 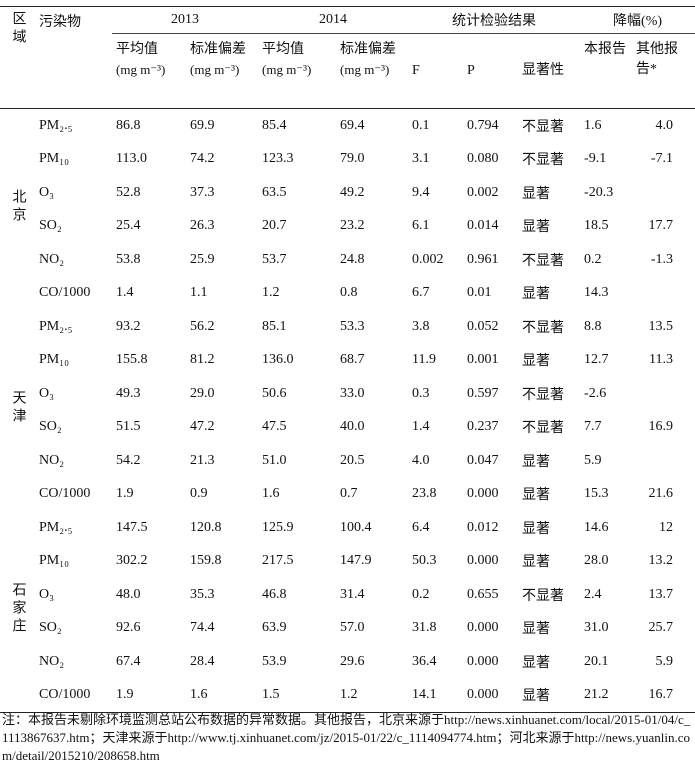 I want to click on value-cell: 17.7, so click(x=663, y=227).